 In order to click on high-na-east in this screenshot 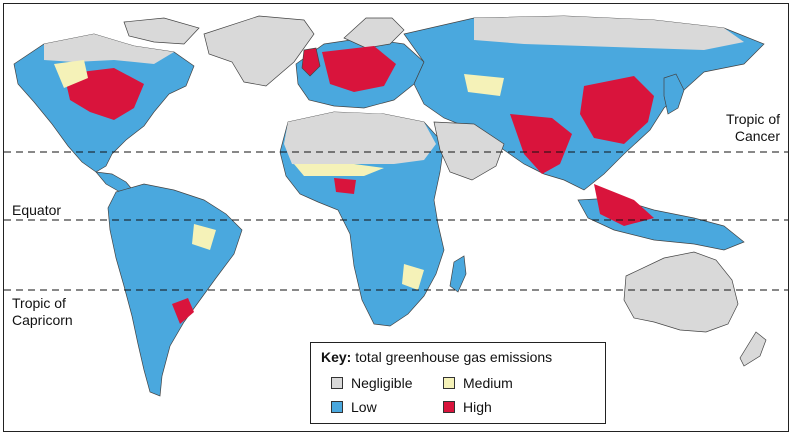, I will do `click(104, 94)`.